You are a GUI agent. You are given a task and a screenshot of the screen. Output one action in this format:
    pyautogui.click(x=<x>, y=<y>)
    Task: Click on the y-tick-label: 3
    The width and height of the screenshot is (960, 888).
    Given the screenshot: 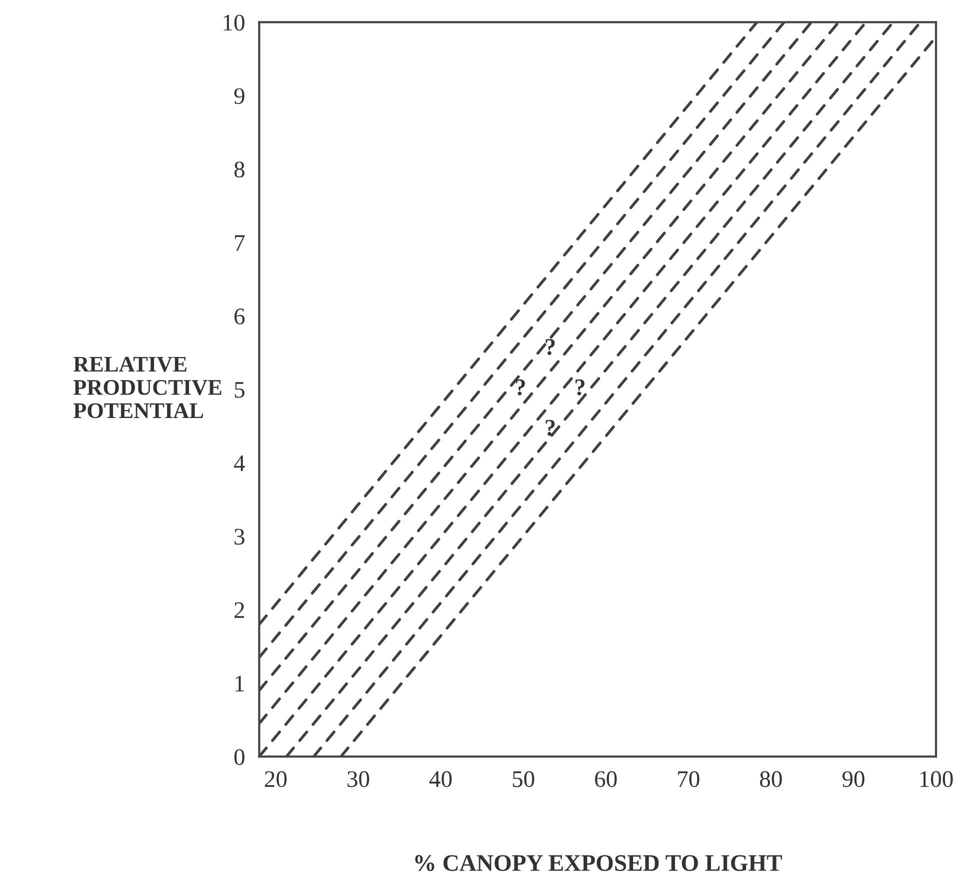 What is the action you would take?
    pyautogui.click(x=239, y=536)
    